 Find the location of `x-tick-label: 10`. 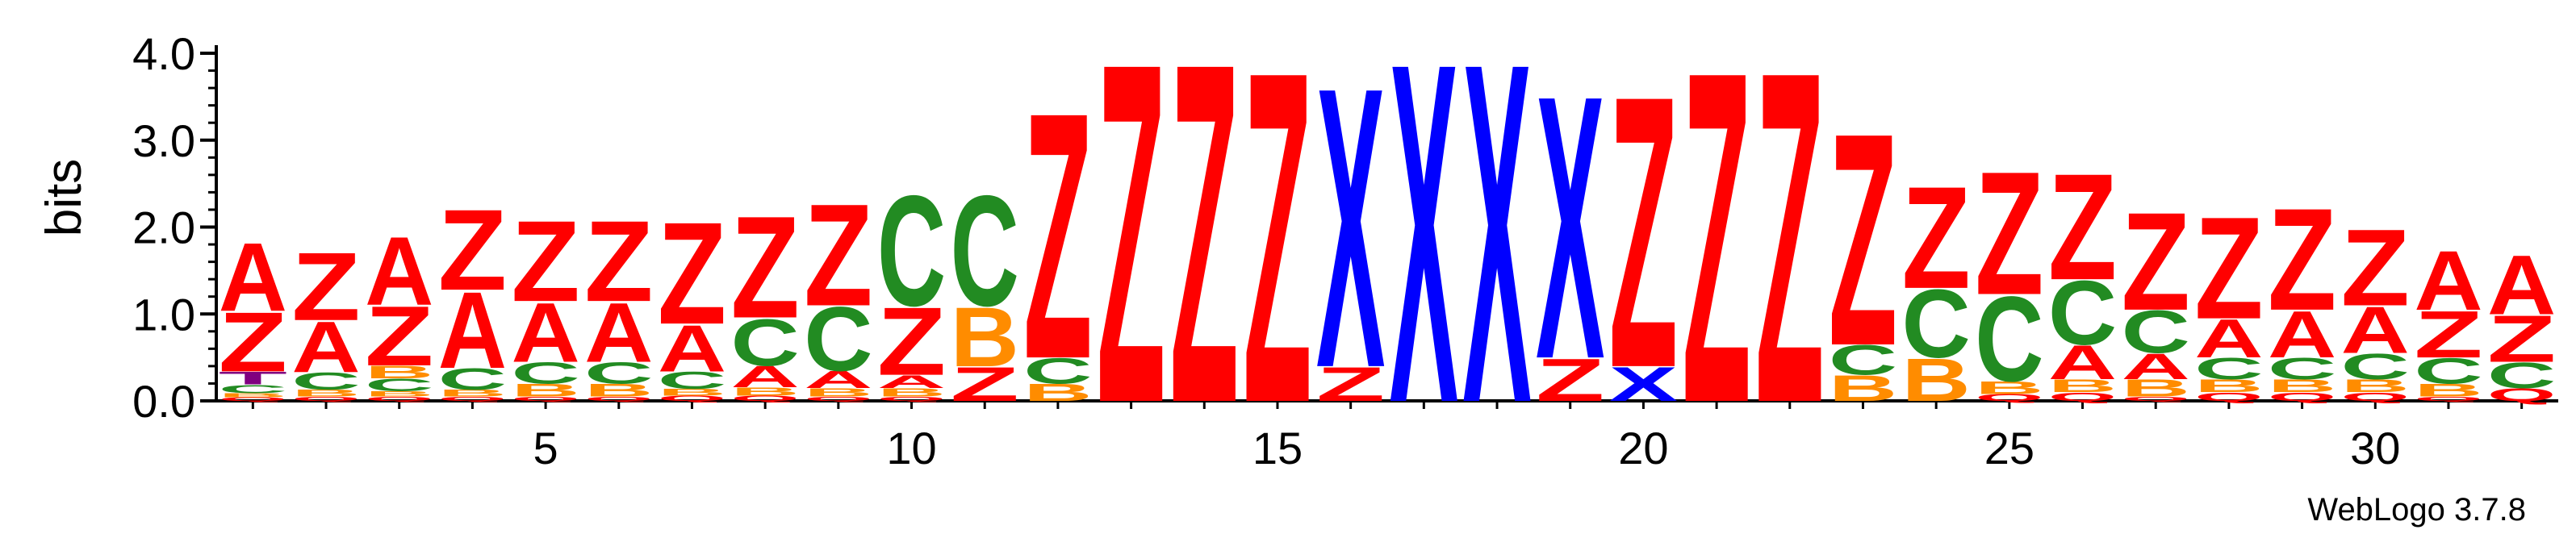

x-tick-label: 10 is located at coordinates (911, 448).